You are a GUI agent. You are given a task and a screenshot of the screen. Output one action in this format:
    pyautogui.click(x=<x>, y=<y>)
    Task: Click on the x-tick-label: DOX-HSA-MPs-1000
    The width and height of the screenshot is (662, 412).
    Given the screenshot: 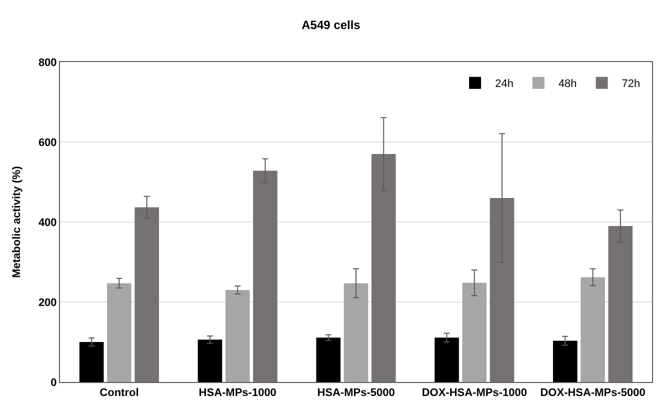 What is the action you would take?
    pyautogui.click(x=474, y=393)
    